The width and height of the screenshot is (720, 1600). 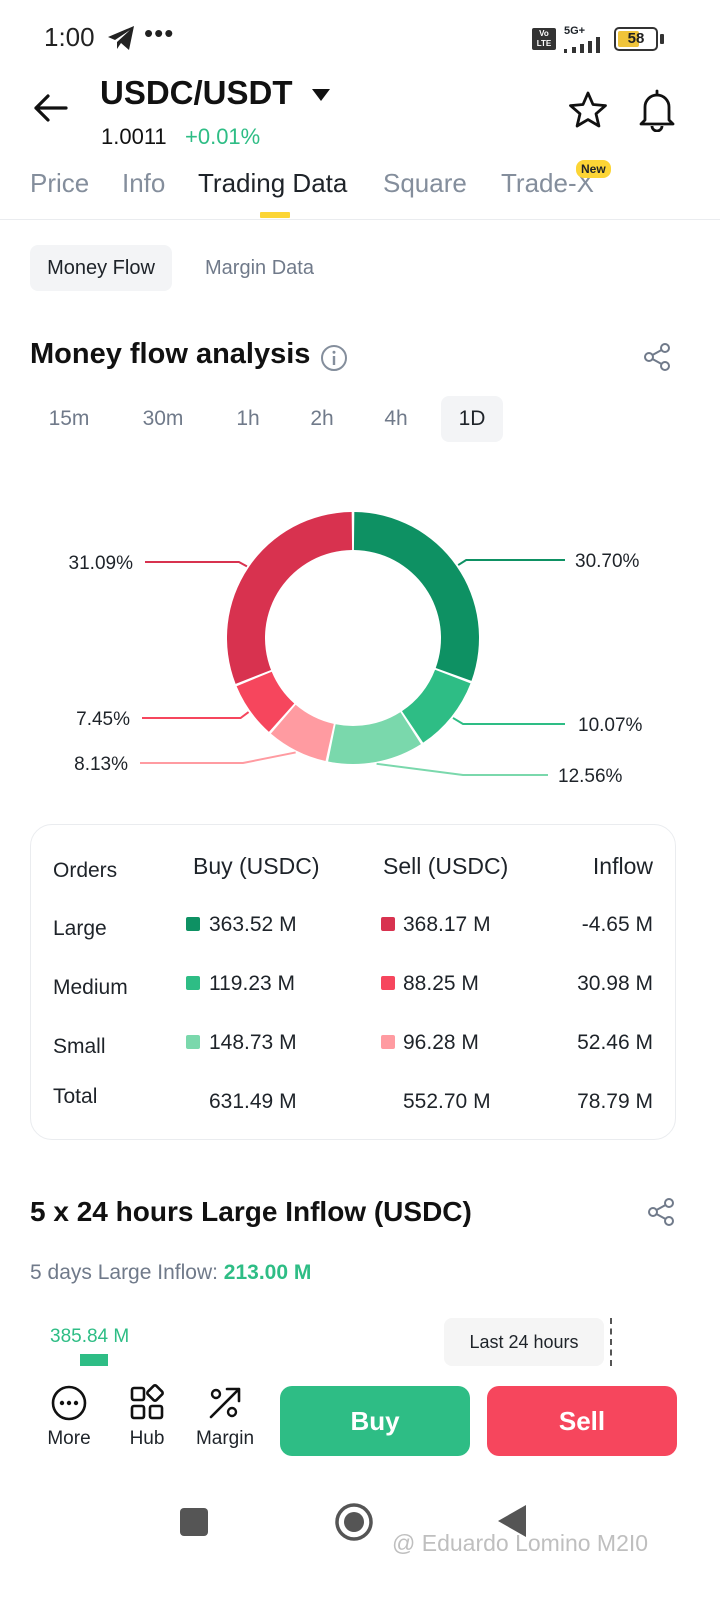 What do you see at coordinates (94, 1360) in the screenshot?
I see `large-inflow-bar` at bounding box center [94, 1360].